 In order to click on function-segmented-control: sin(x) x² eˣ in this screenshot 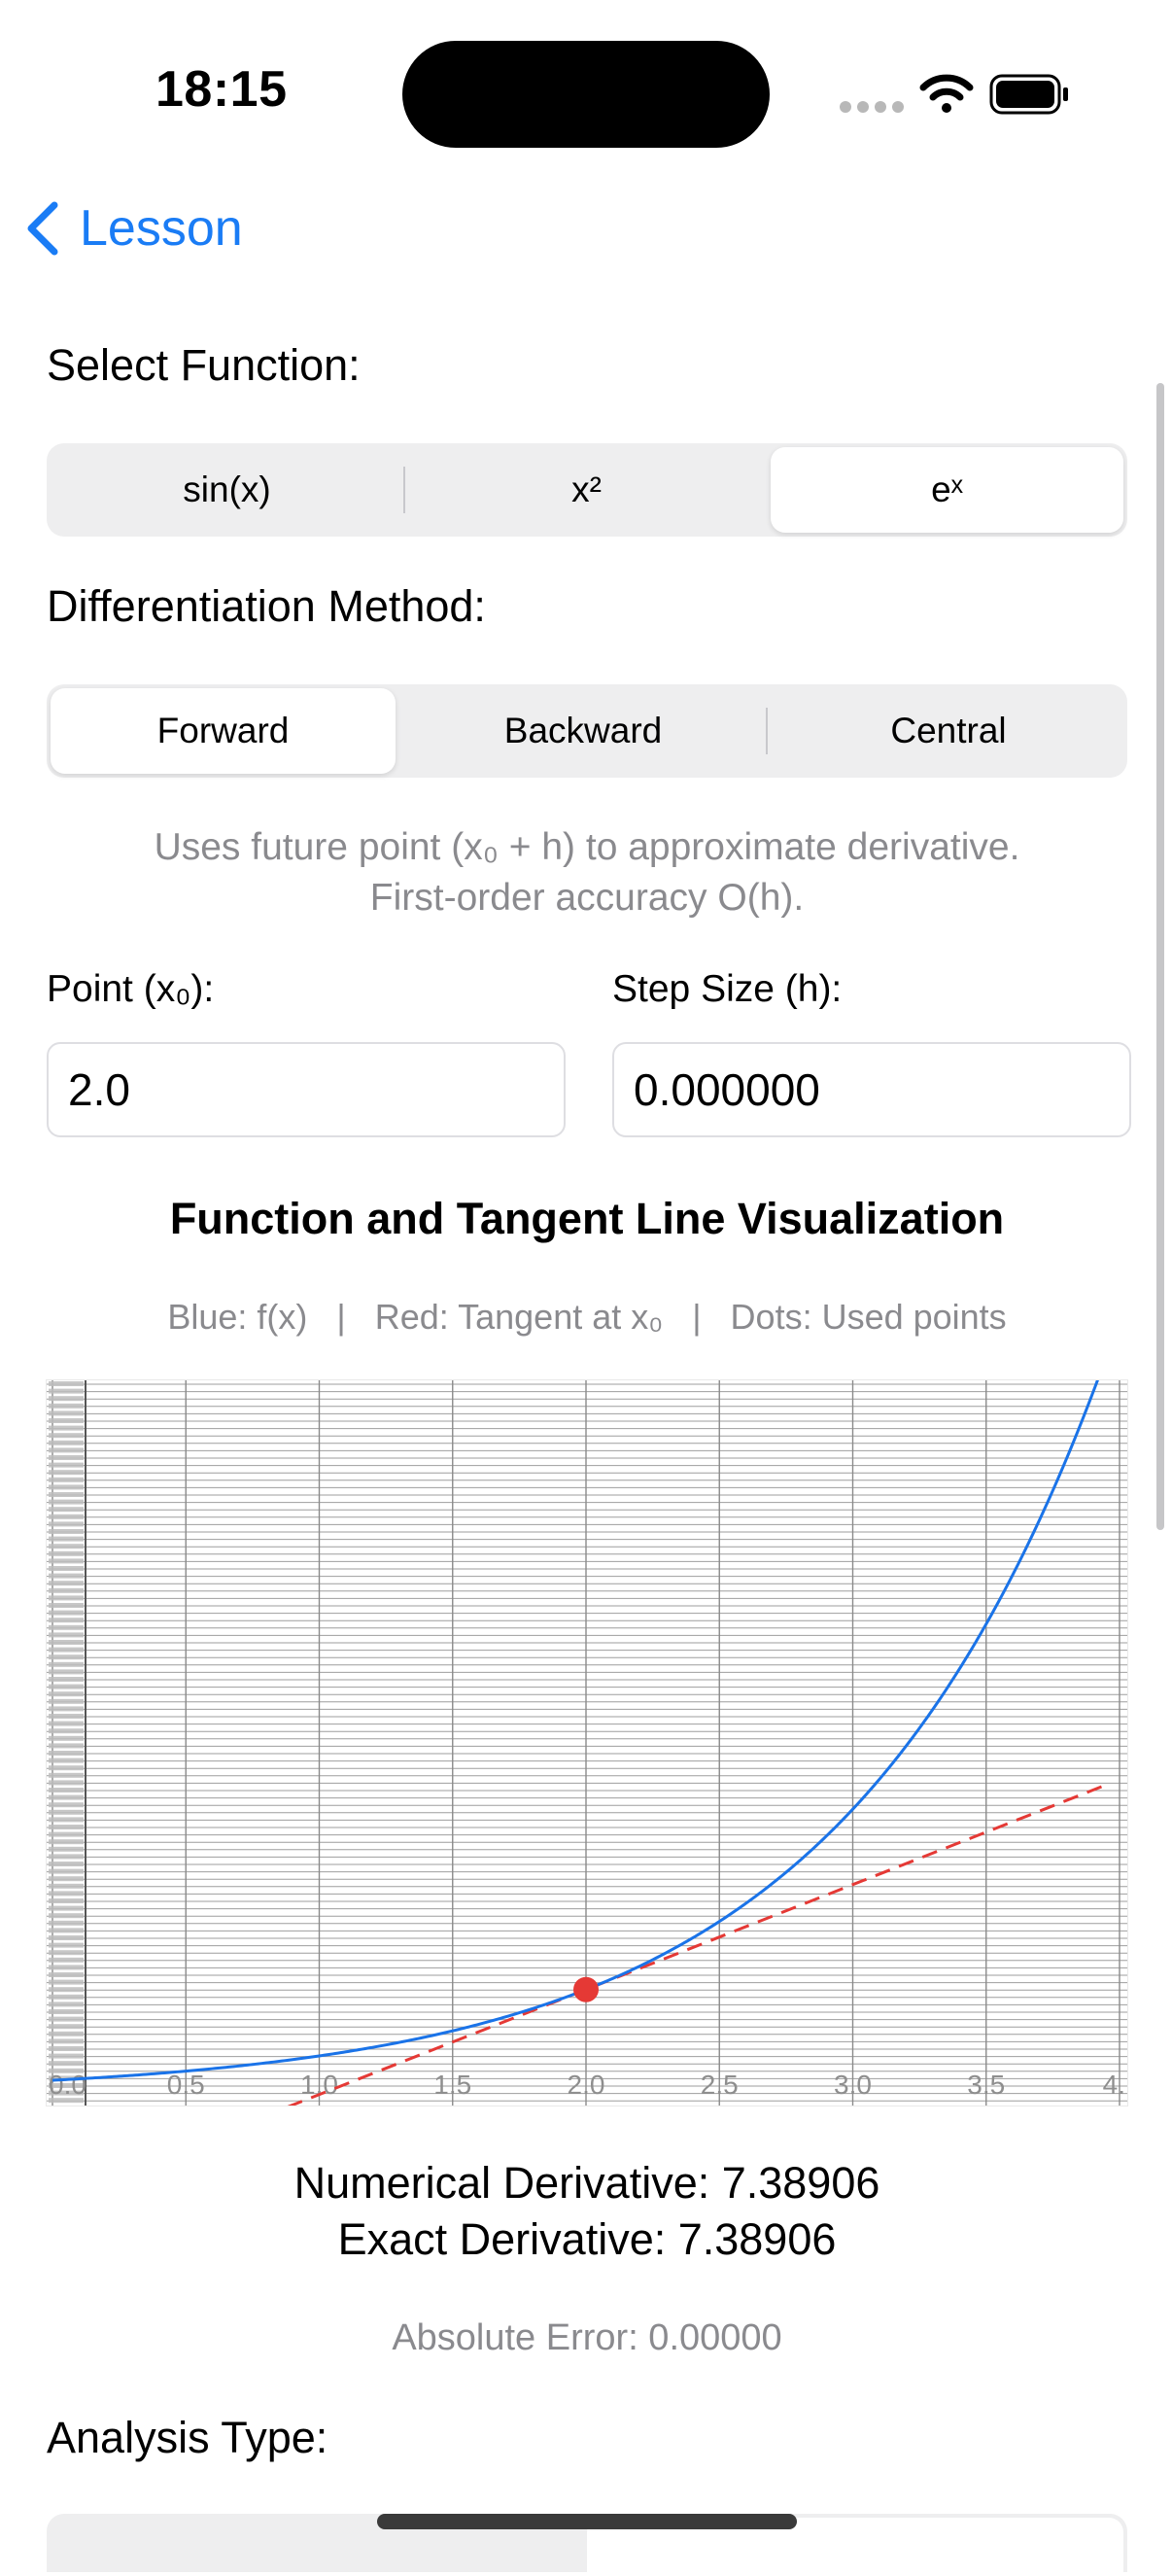, I will do `click(587, 490)`.